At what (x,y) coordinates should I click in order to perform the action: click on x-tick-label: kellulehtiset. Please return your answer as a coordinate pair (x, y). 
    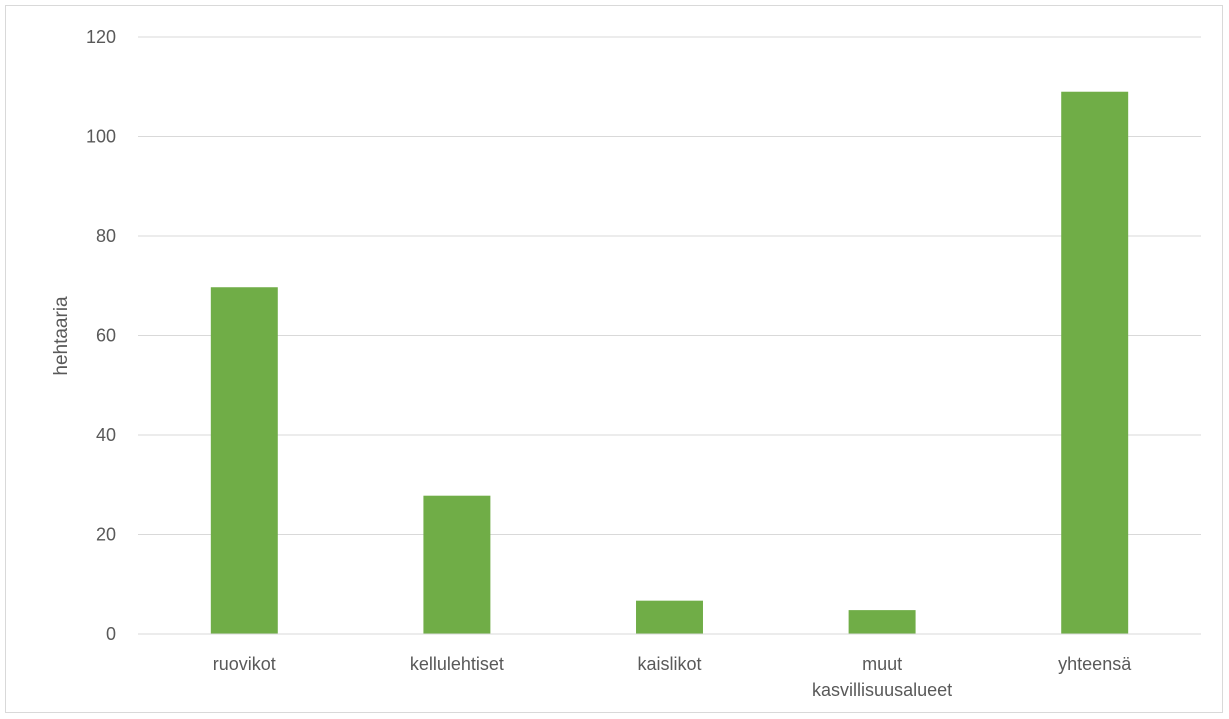
    Looking at the image, I should click on (457, 664).